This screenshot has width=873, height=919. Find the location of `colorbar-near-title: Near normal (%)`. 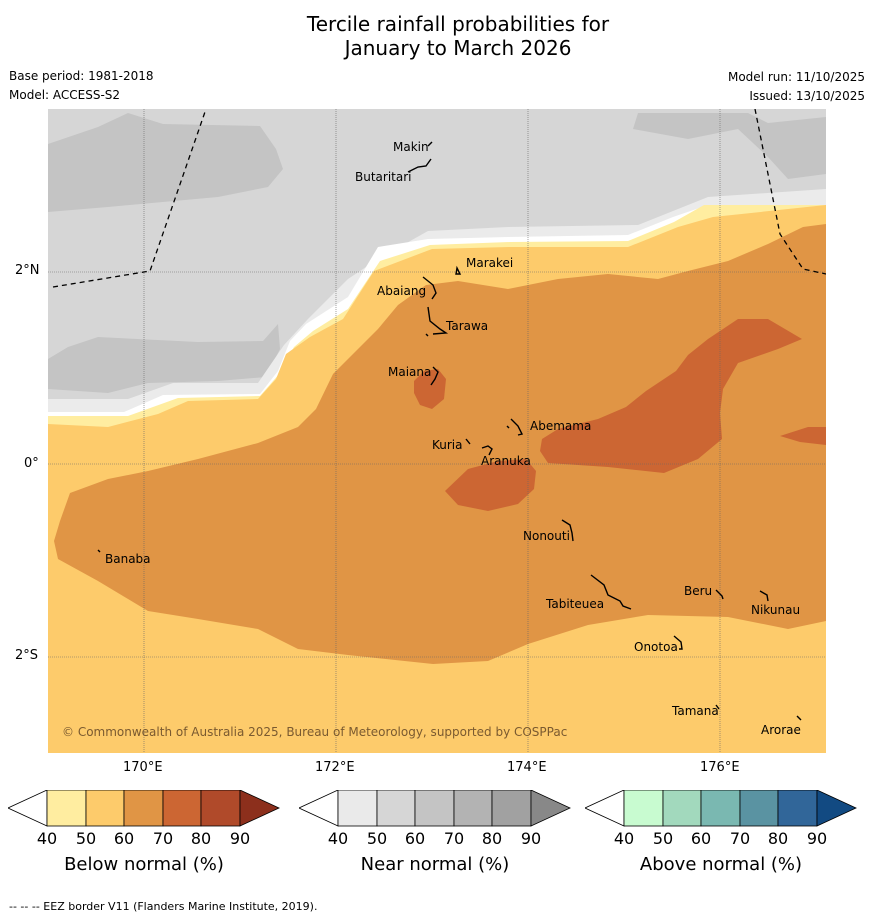

colorbar-near-title: Near normal (%) is located at coordinates (435, 864).